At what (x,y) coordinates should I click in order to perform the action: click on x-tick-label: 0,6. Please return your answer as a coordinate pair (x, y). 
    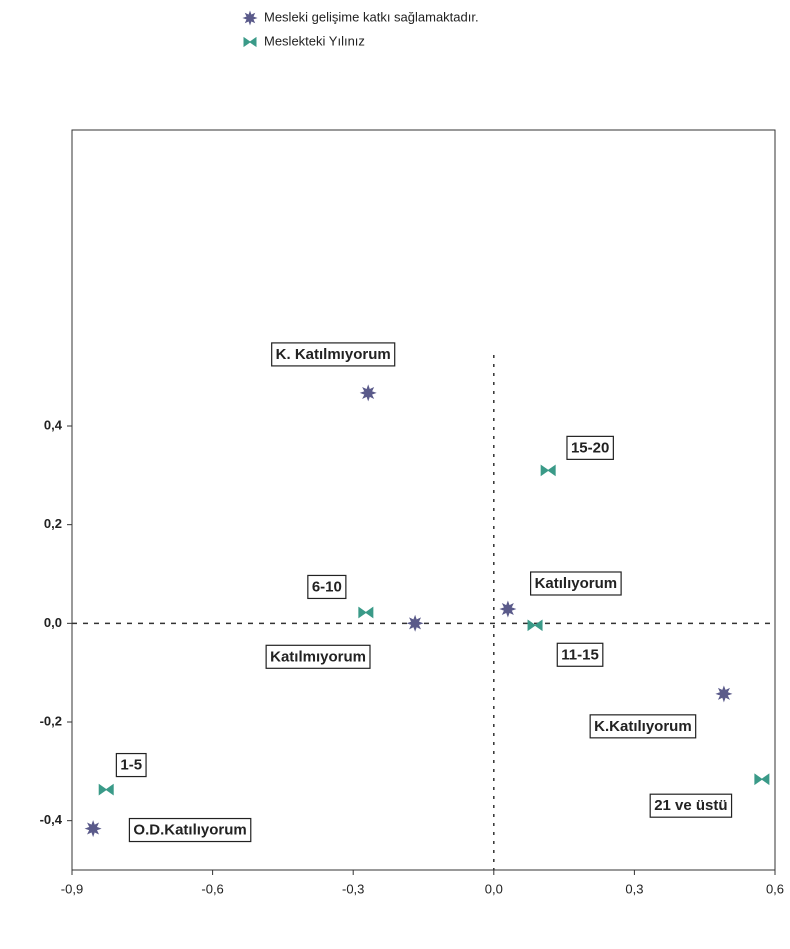
    Looking at the image, I should click on (775, 888).